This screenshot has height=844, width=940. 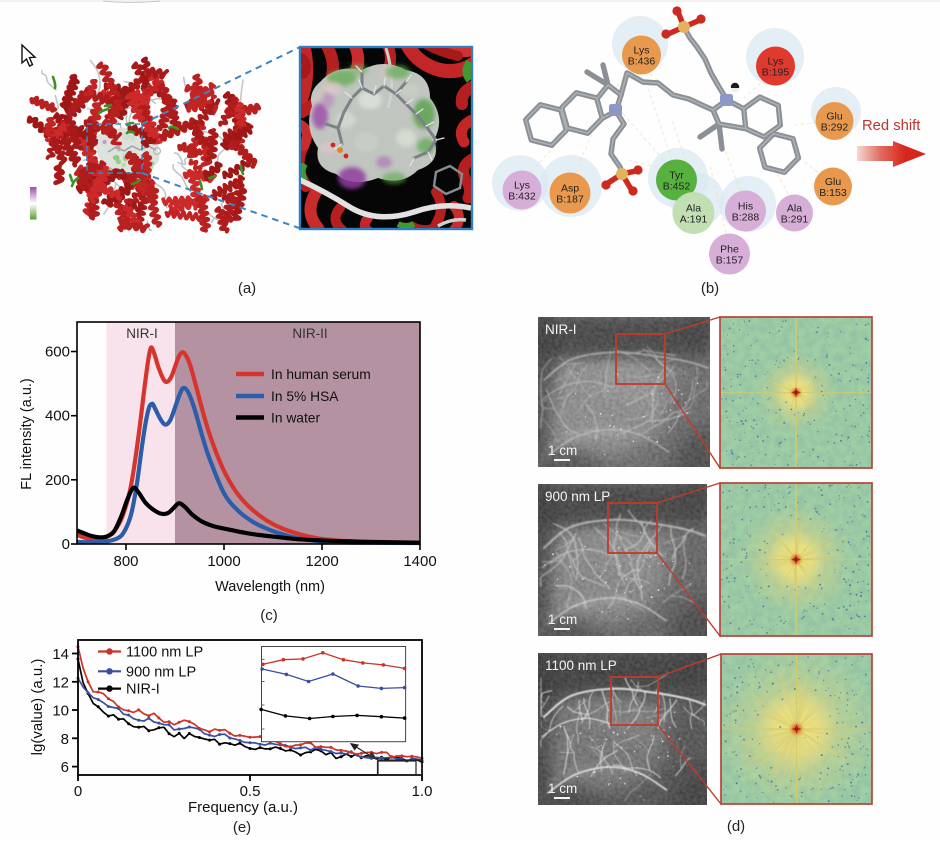 I want to click on svg-text: 1000, so click(x=223, y=561).